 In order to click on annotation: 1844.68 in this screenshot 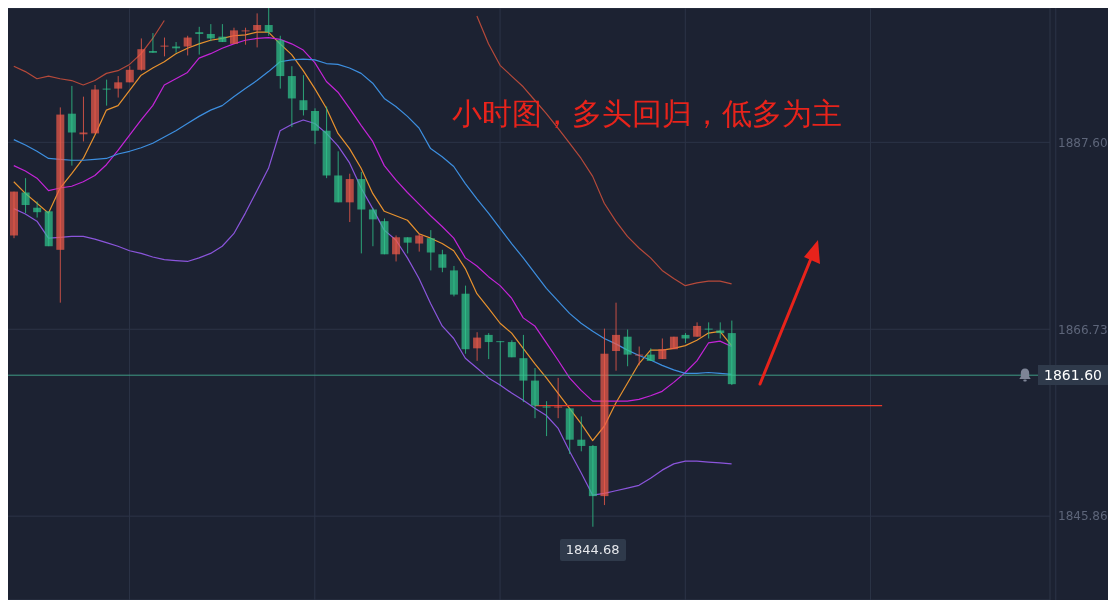, I will do `click(592, 549)`.